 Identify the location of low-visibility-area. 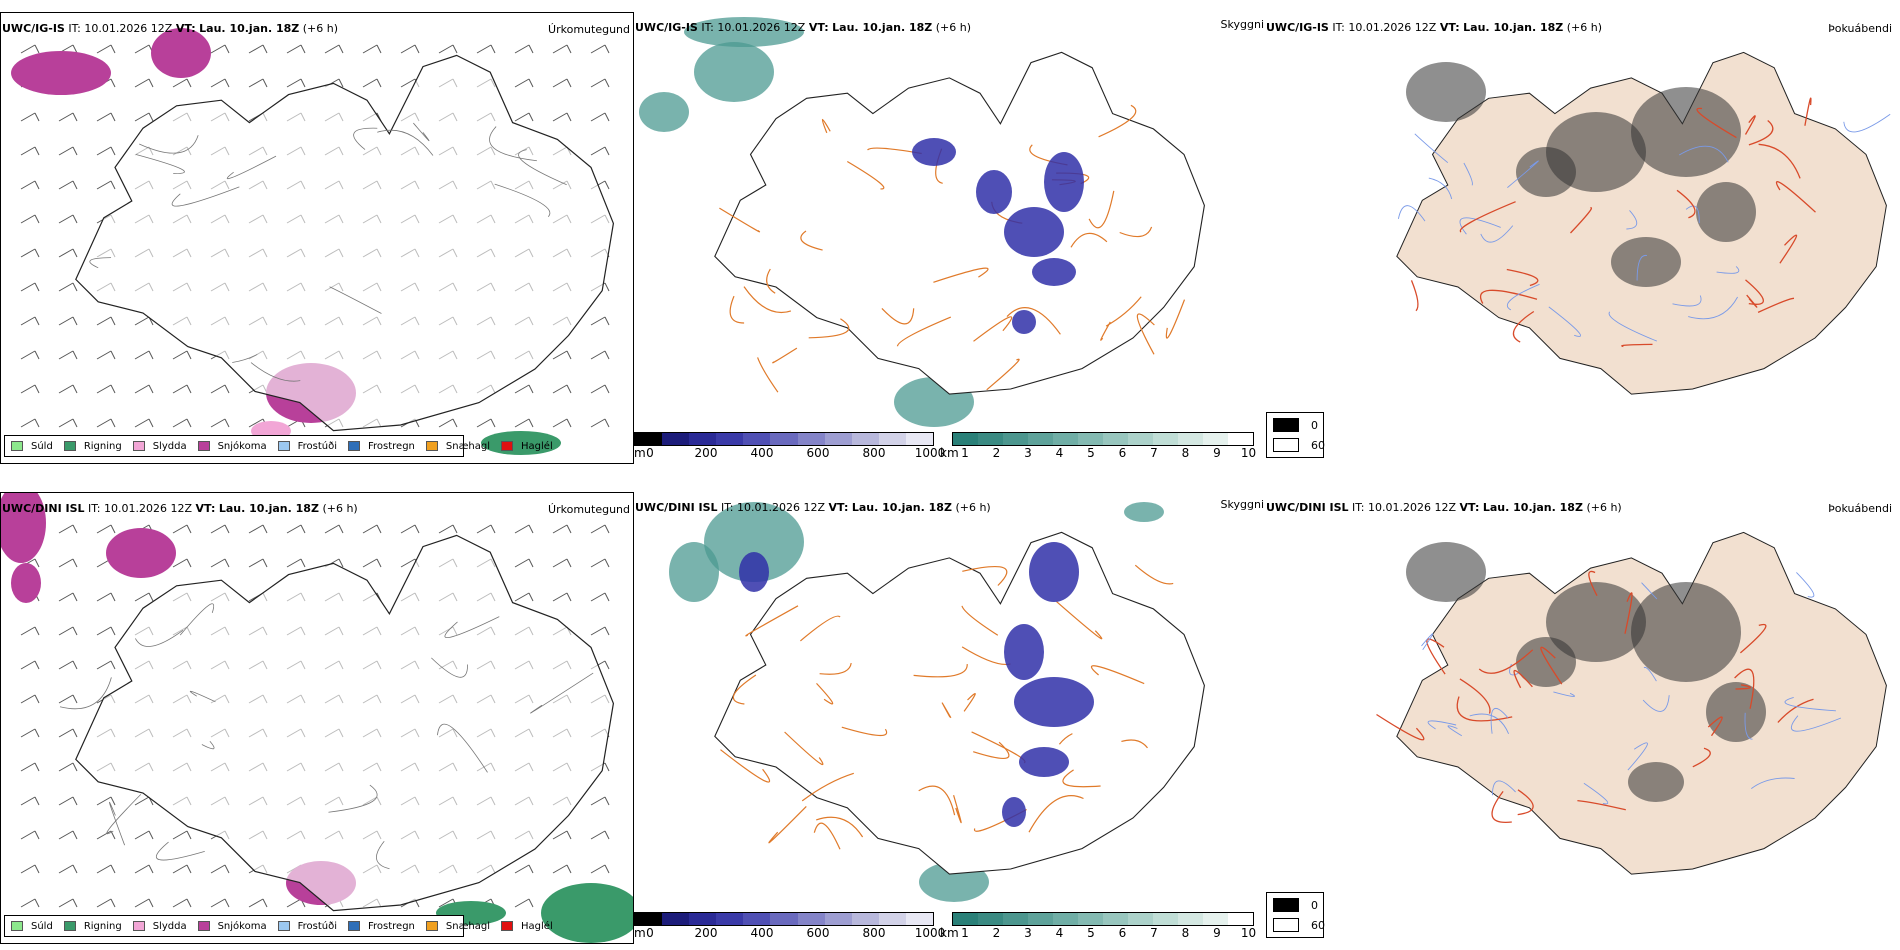
(754, 542).